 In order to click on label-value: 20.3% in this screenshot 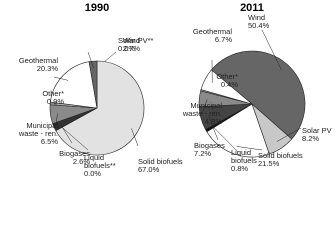, I will do `click(47, 68)`.